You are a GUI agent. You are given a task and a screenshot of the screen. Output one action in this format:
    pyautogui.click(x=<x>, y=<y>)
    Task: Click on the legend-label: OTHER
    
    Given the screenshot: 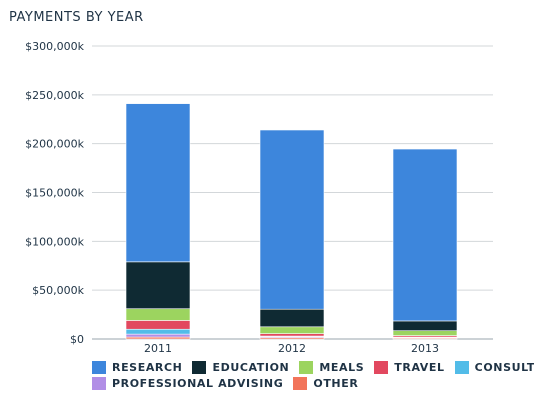 What is the action you would take?
    pyautogui.click(x=336, y=383)
    